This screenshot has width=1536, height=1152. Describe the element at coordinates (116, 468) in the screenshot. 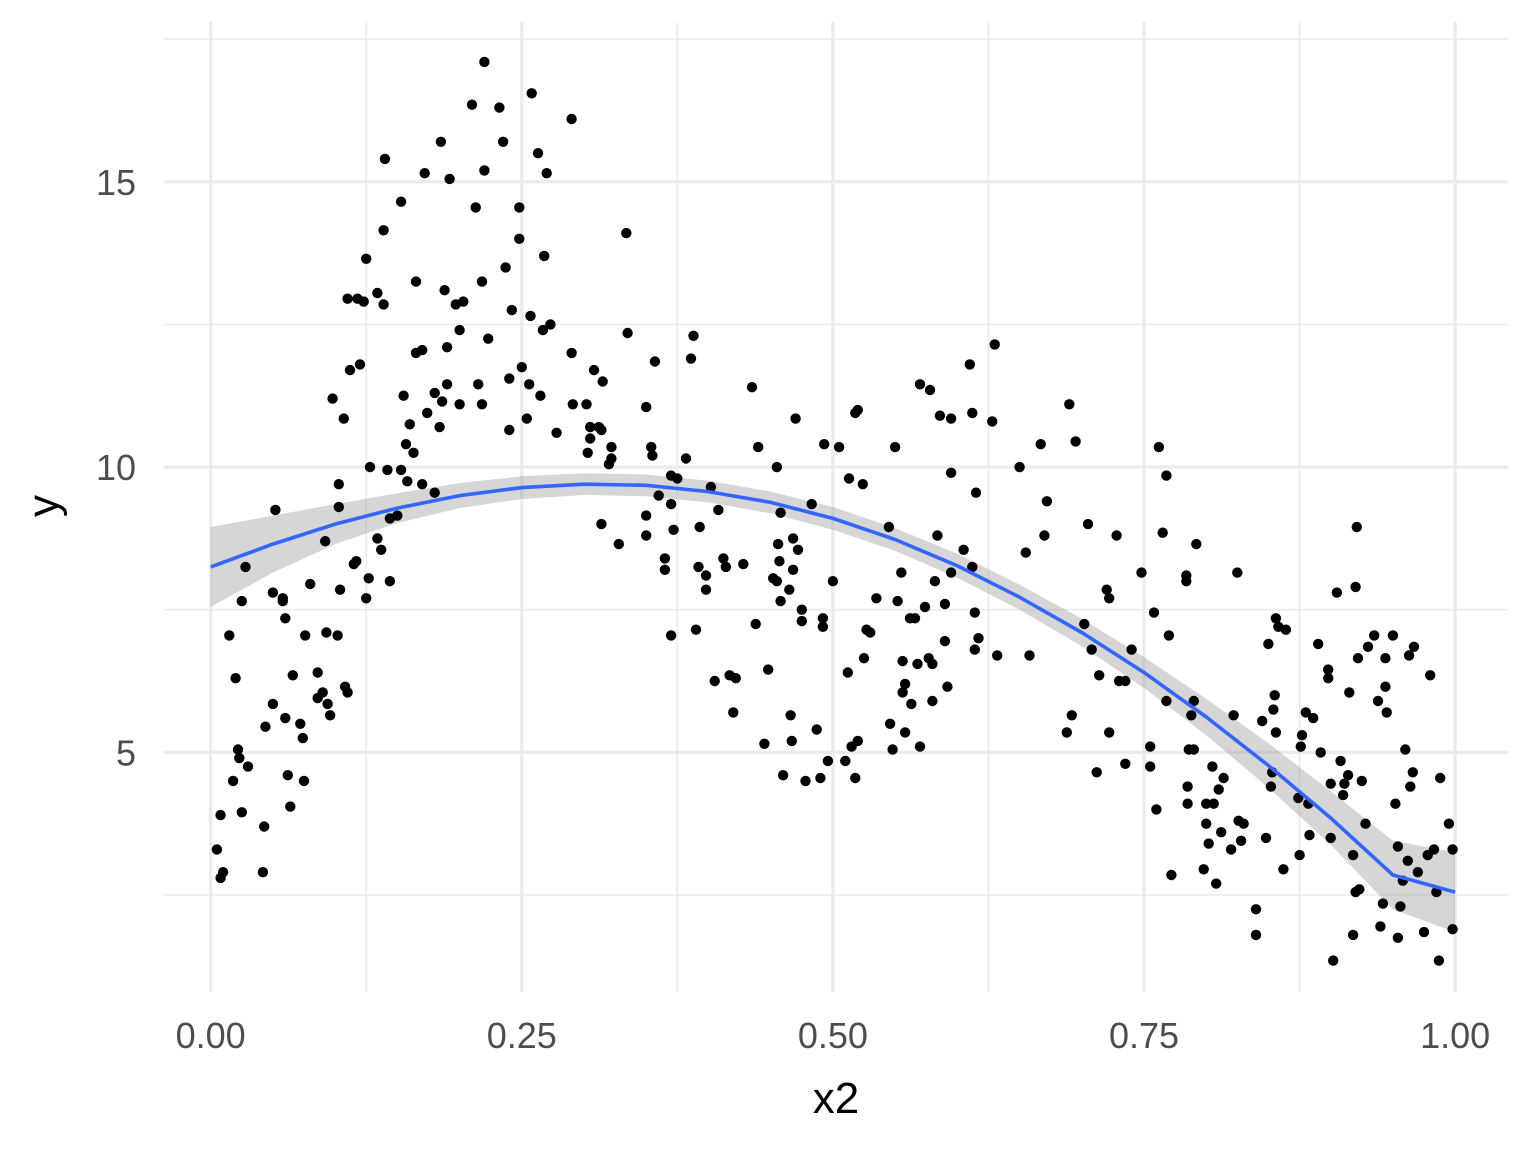

I see `y-axis-tick-labels: 5 10 15` at that location.